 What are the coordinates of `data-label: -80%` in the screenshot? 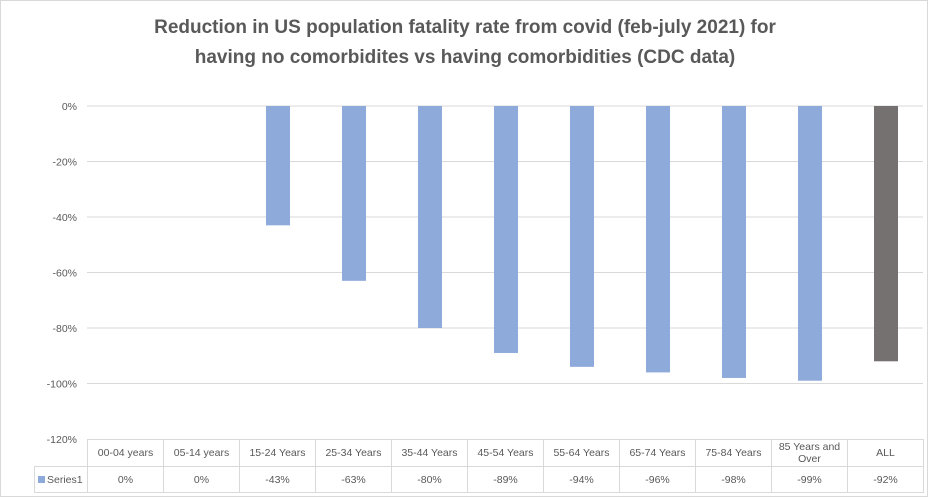 It's located at (429, 479).